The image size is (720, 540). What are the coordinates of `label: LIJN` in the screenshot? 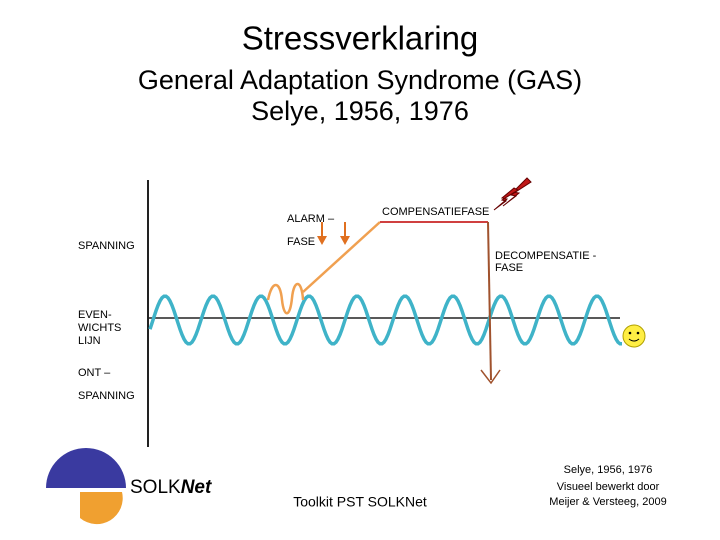 It's located at (89, 341).